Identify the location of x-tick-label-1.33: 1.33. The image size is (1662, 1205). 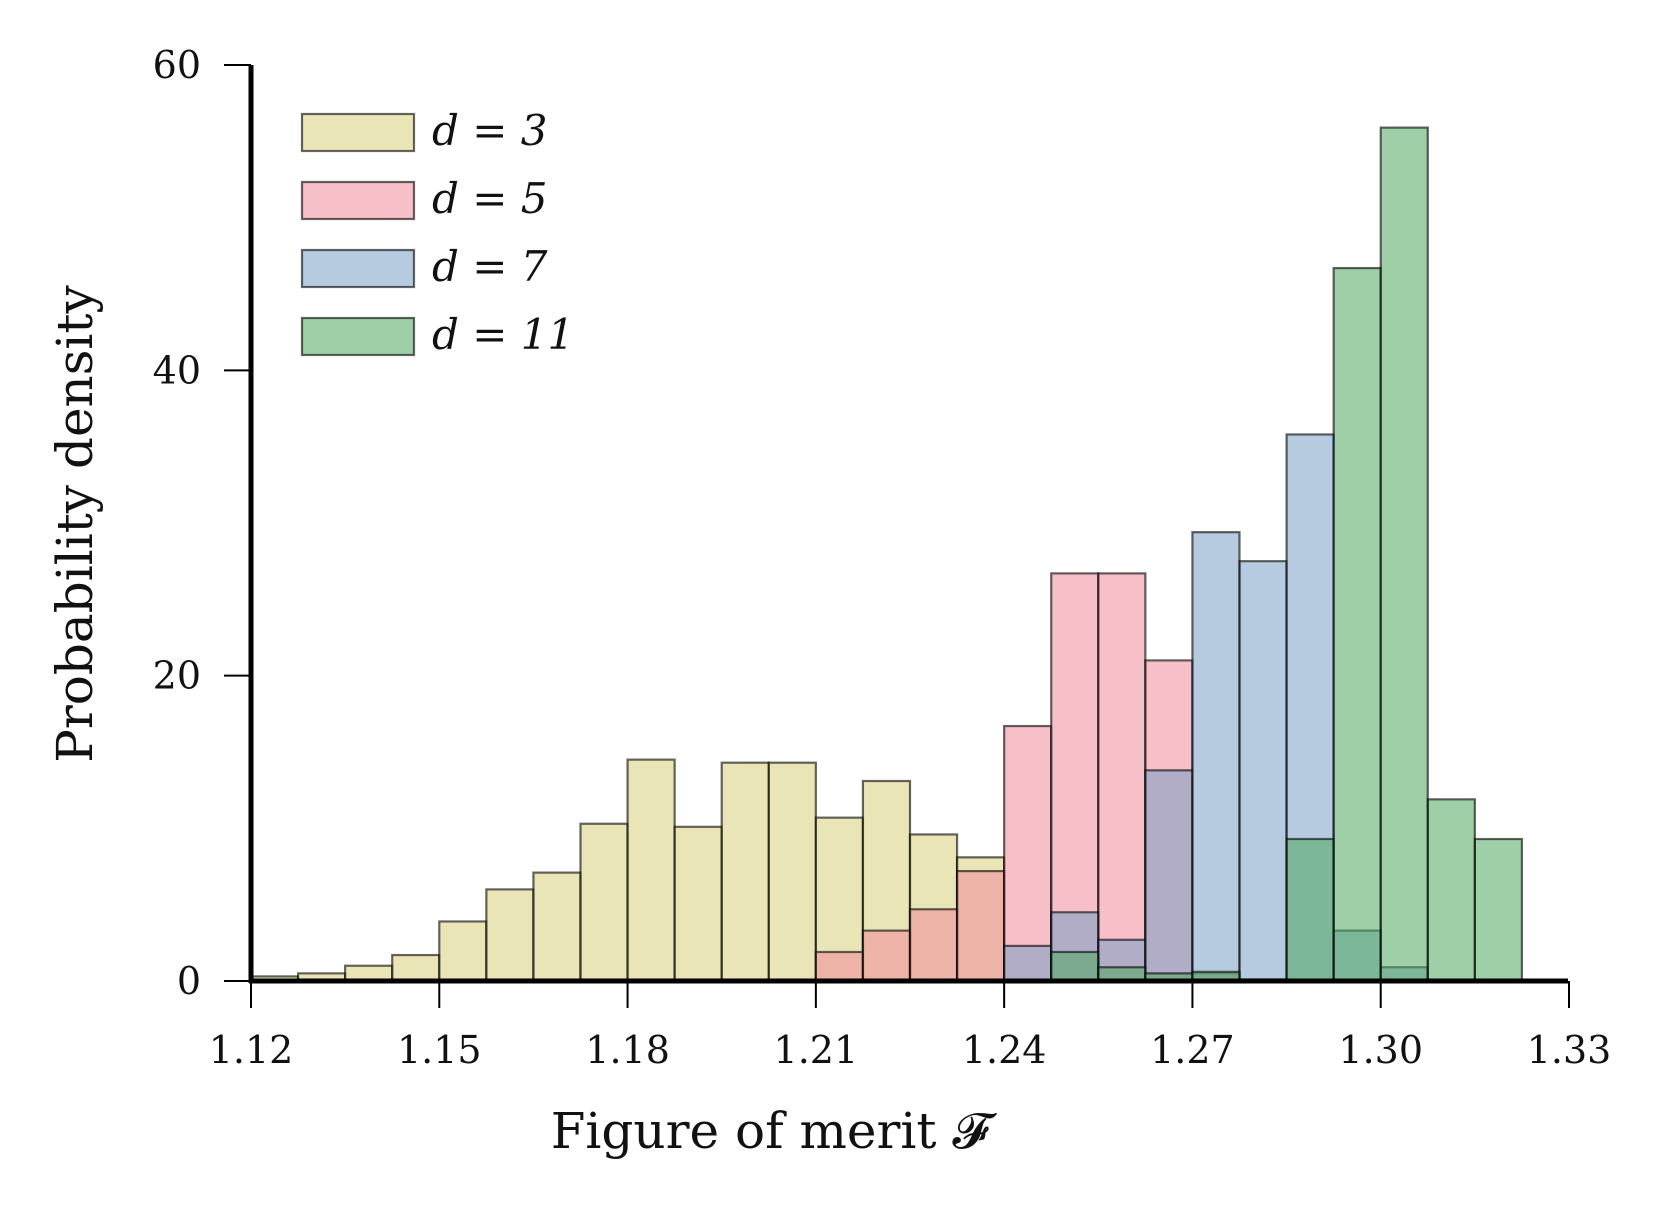
(1569, 1050).